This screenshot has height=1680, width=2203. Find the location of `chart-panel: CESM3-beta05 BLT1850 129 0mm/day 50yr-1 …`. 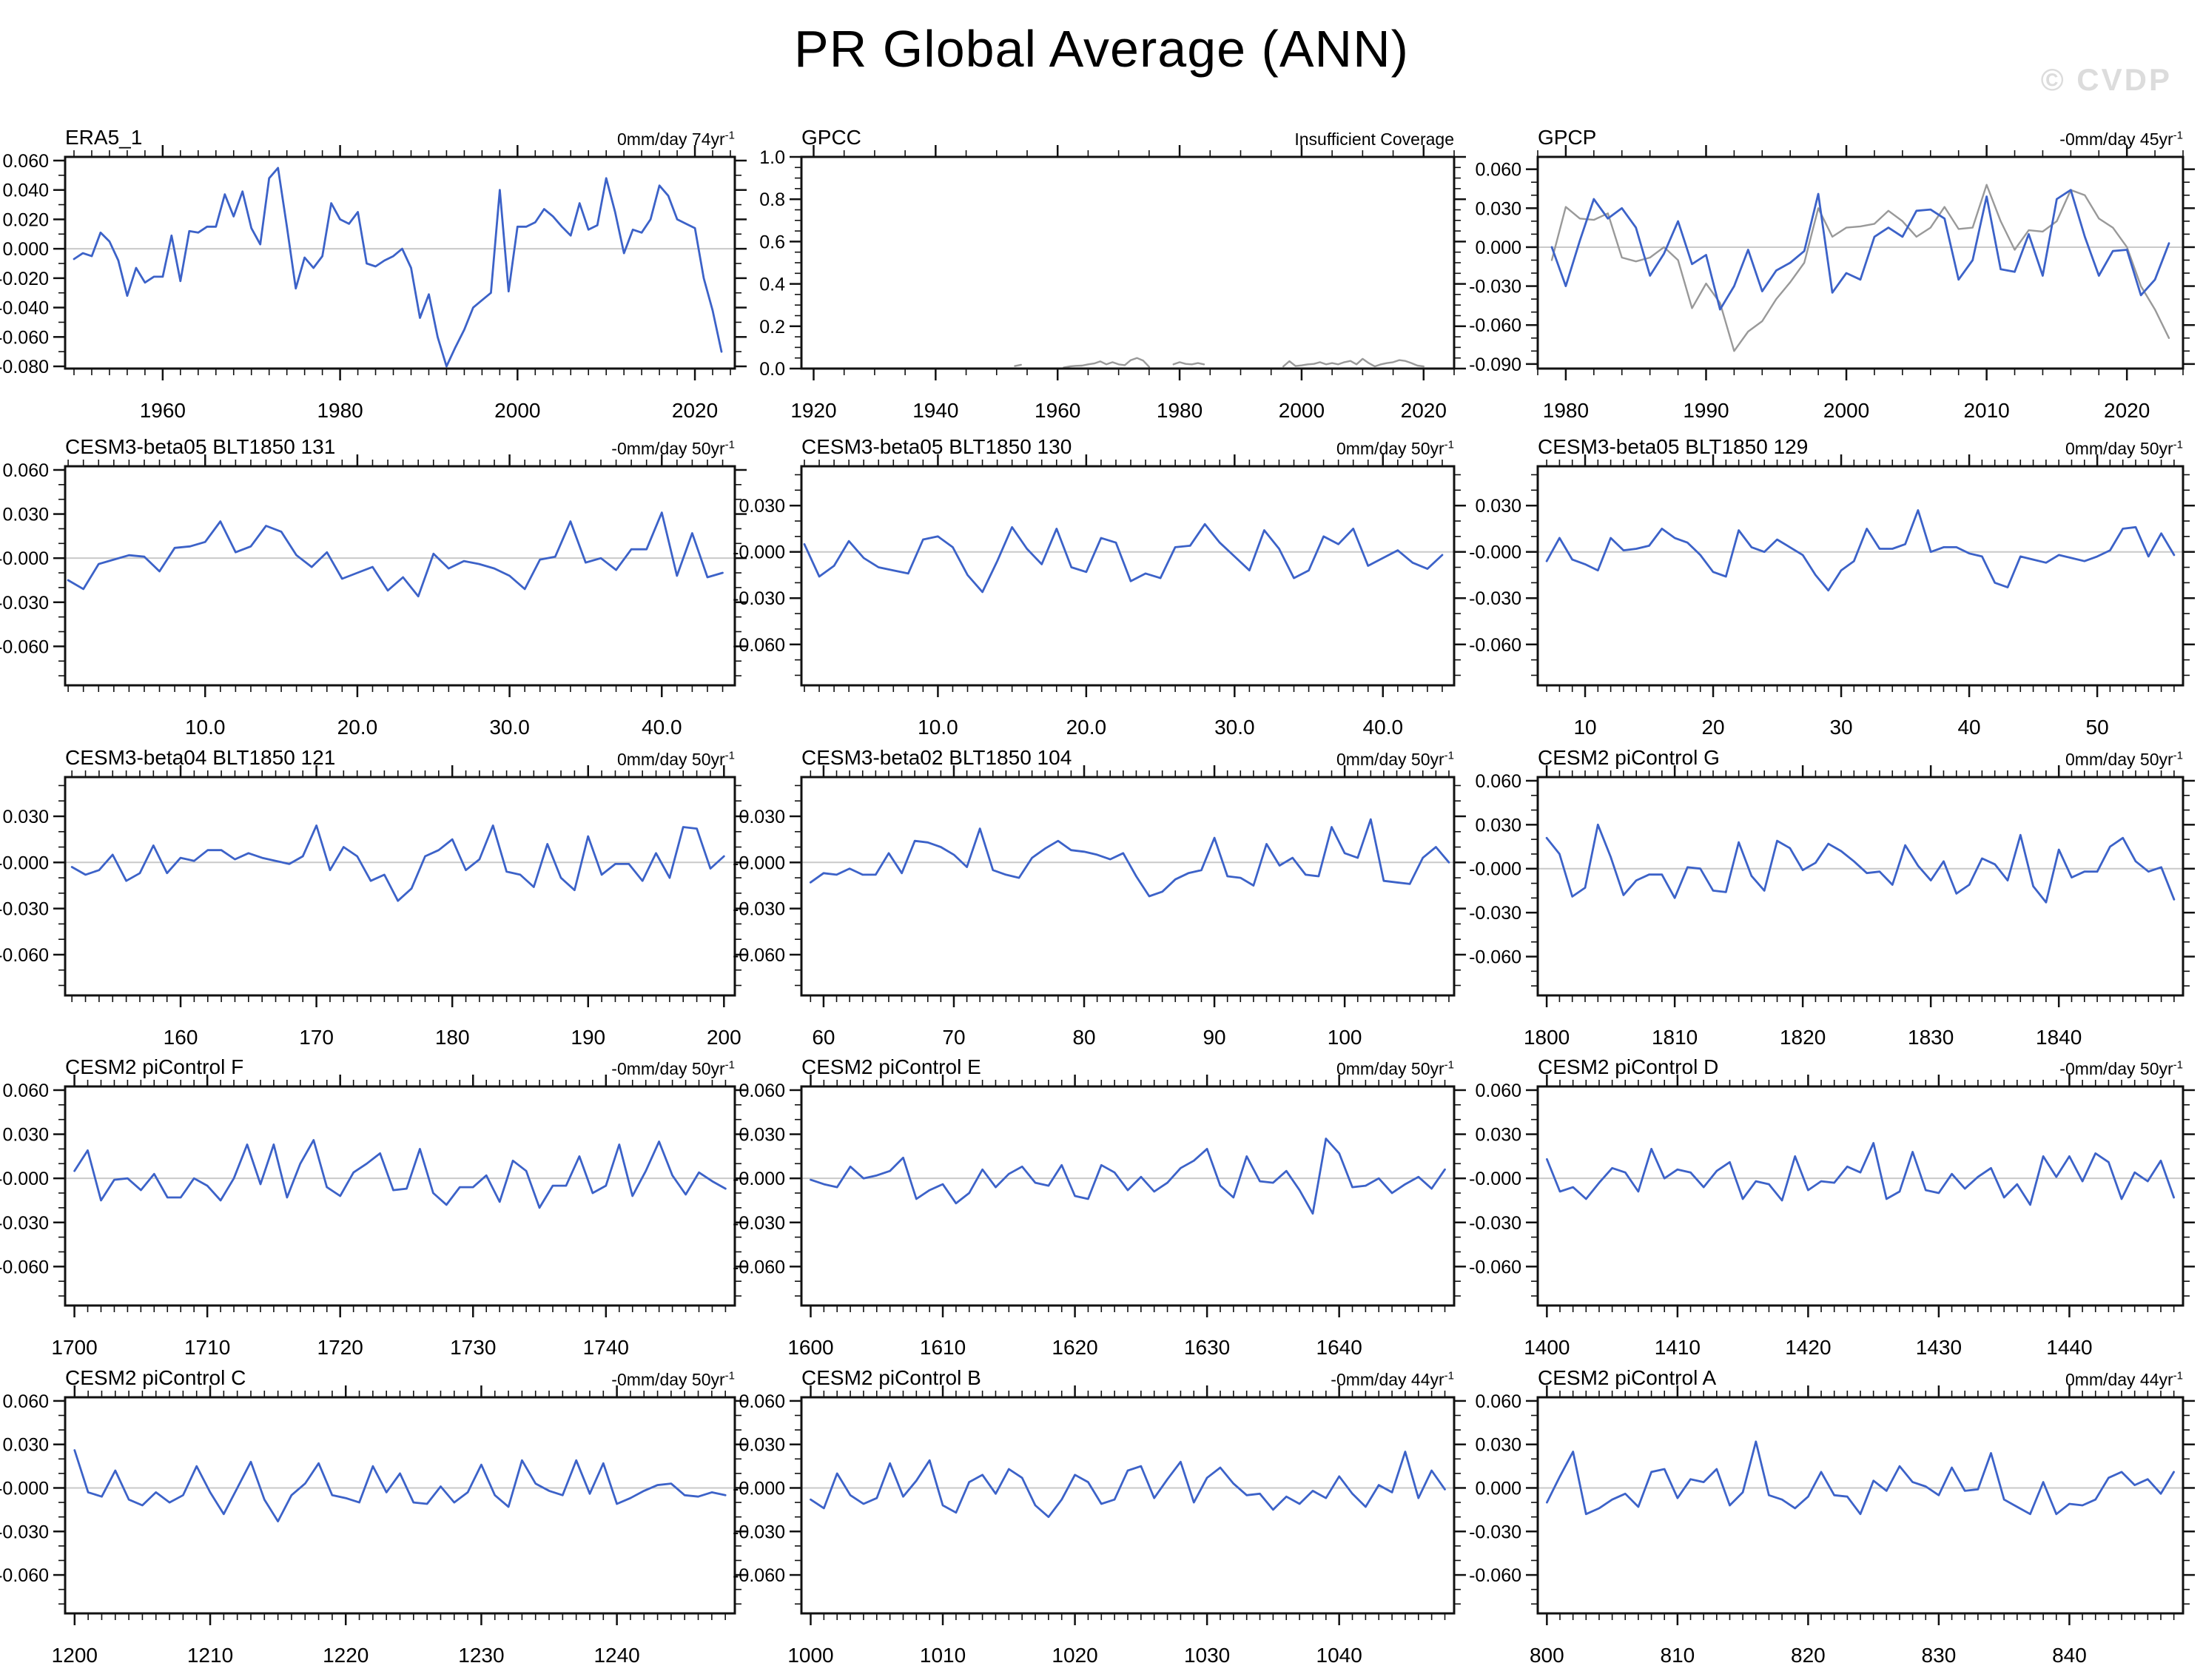

chart-panel: CESM3-beta05 BLT1850 129 0mm/day 50yr-1 … is located at coordinates (1834, 590).